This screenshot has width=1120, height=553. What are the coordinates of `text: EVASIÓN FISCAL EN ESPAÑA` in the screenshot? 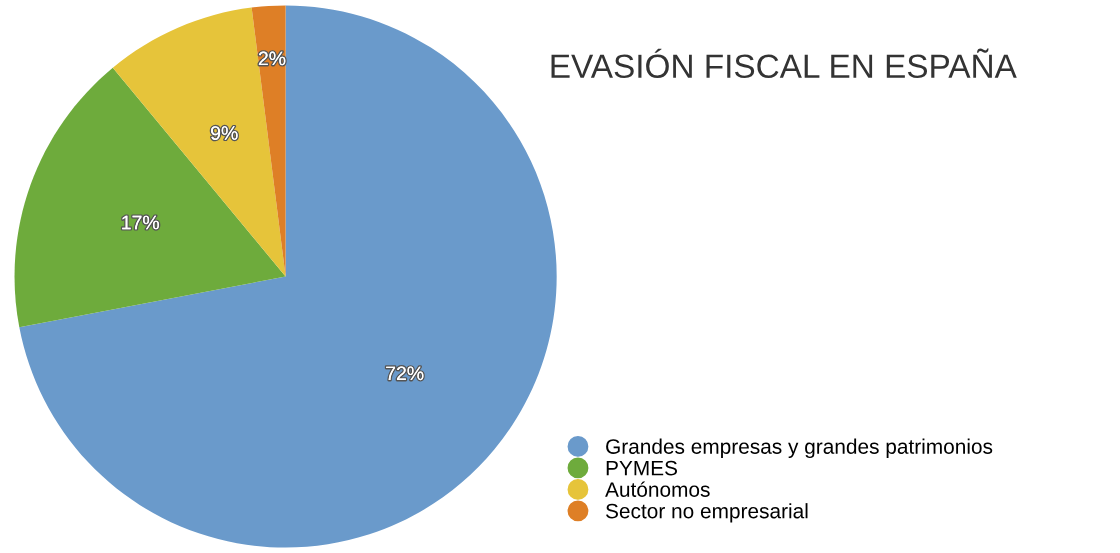 It's located at (784, 63).